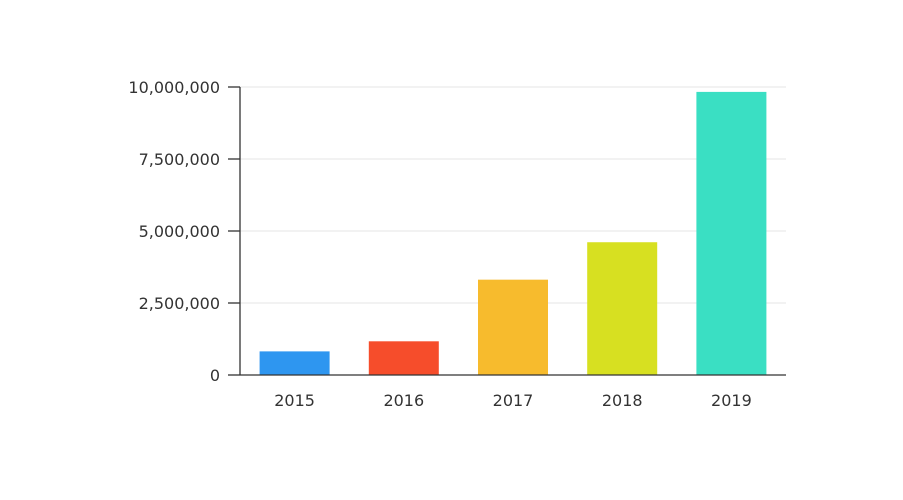  Describe the element at coordinates (174, 87) in the screenshot. I see `y-tick-label: 10,000,000` at that location.